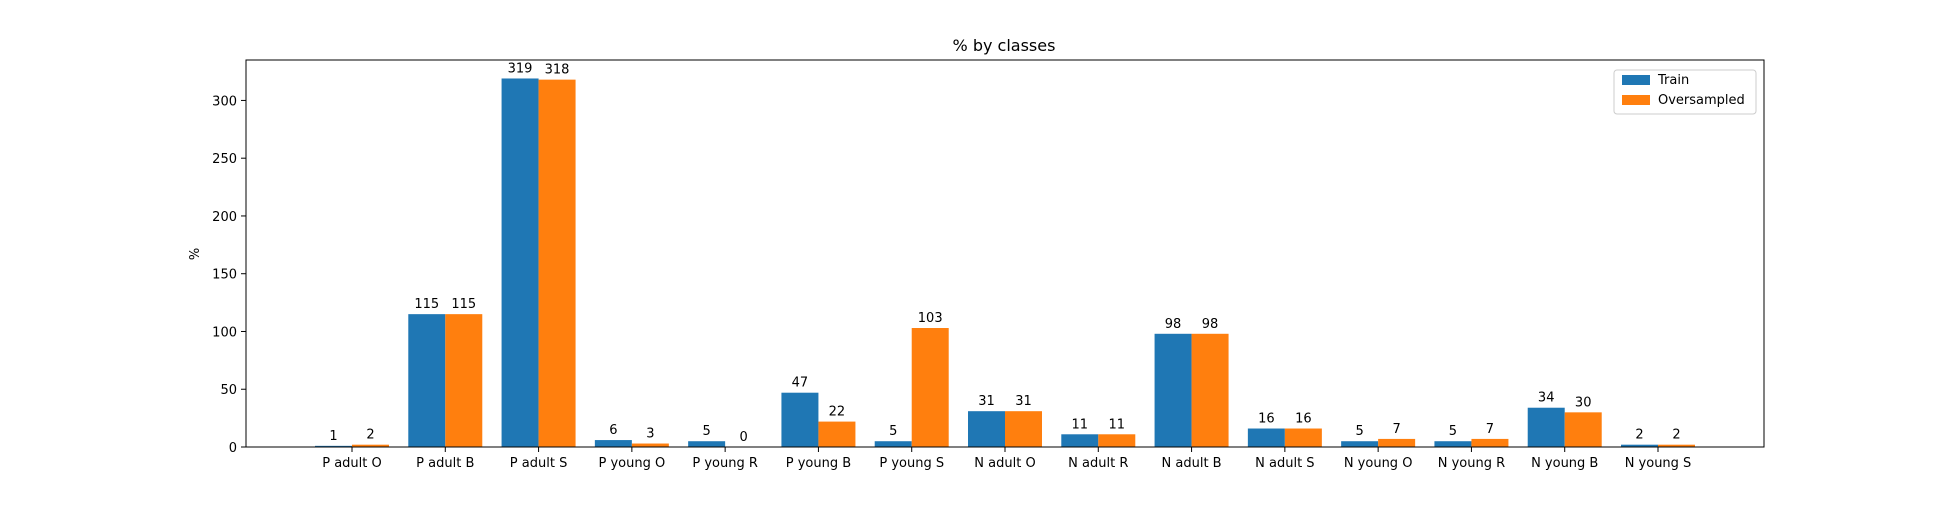 The image size is (1950, 505). I want to click on data-label-train-9: 98, so click(1173, 324).